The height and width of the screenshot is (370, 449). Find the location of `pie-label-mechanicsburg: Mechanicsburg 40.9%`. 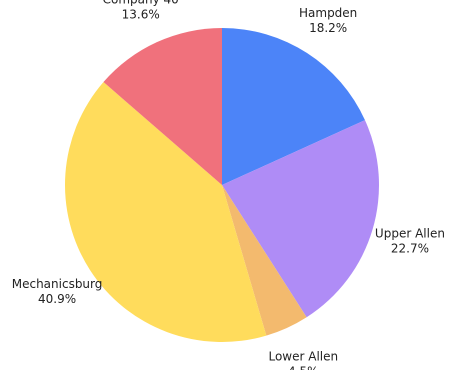

pie-label-mechanicsburg: Mechanicsburg 40.9% is located at coordinates (57, 291).